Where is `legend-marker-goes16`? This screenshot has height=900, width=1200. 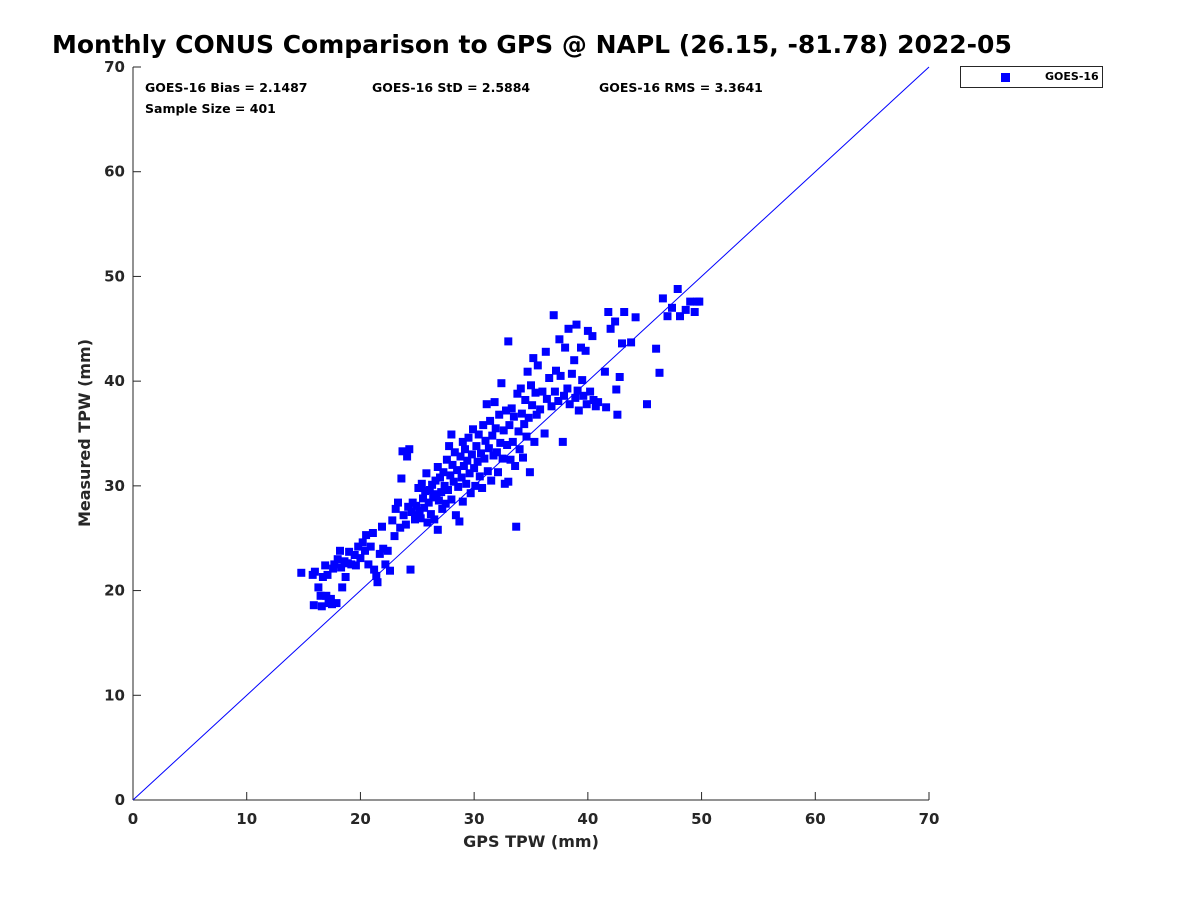
legend-marker-goes16 is located at coordinates (1005, 77).